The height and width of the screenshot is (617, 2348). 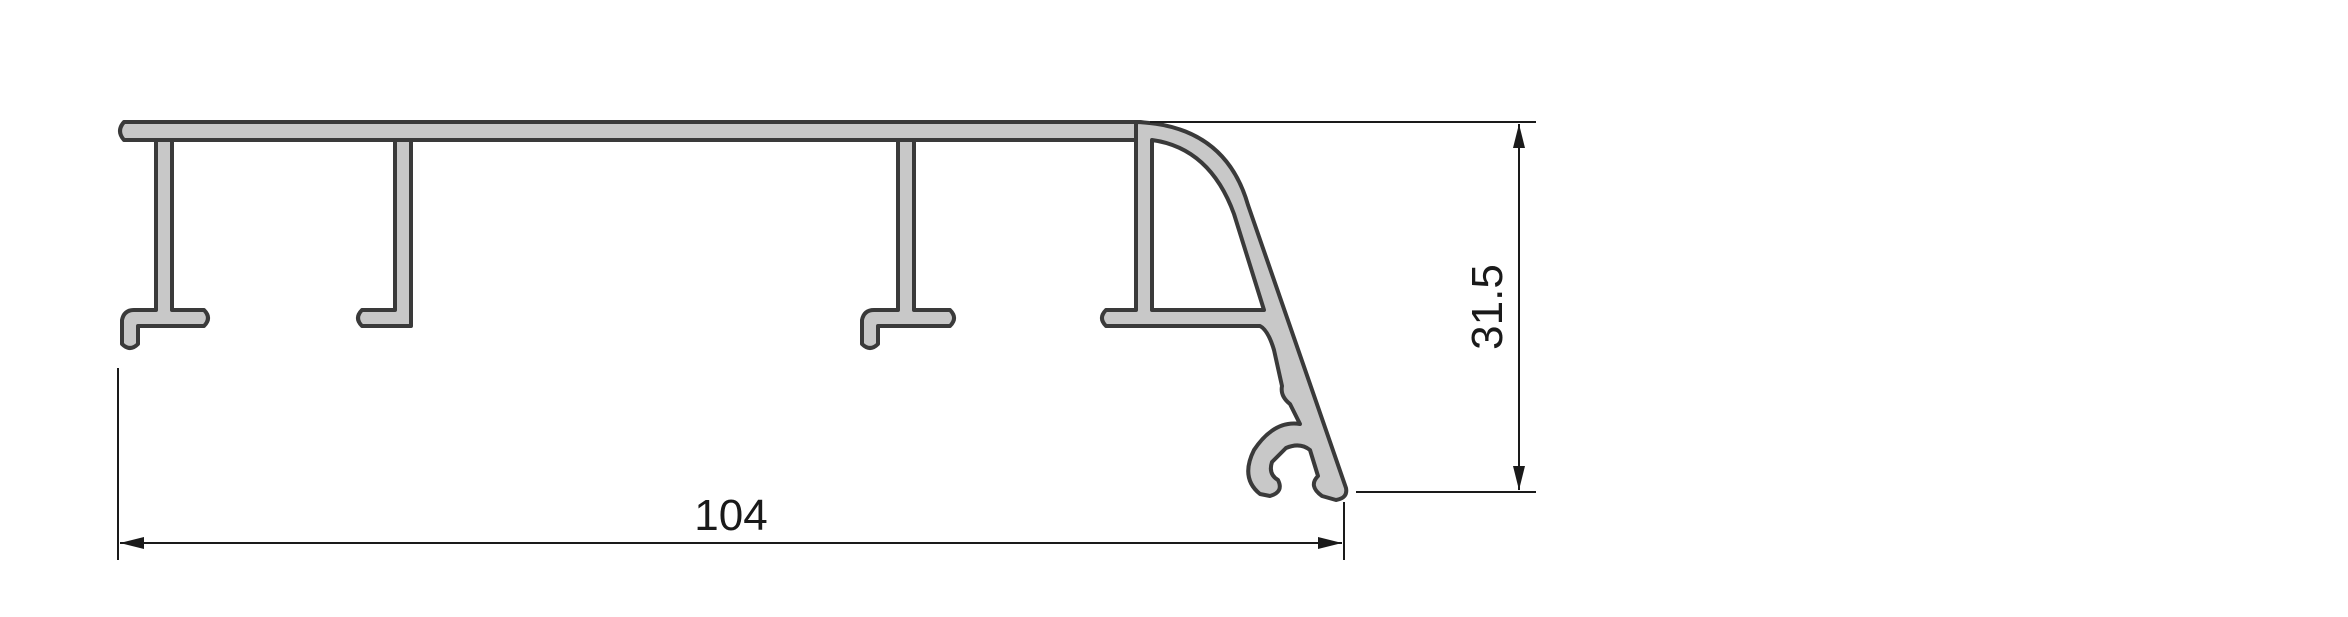 What do you see at coordinates (1519, 478) in the screenshot?
I see `height-arrow-bottom` at bounding box center [1519, 478].